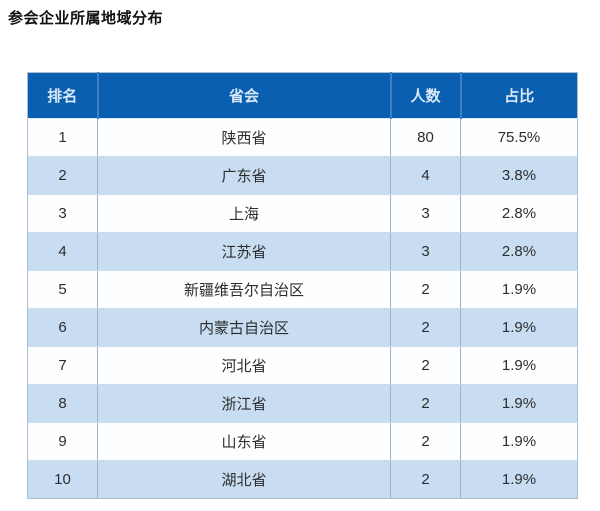  I want to click on cell-rank: 9, so click(62, 441).